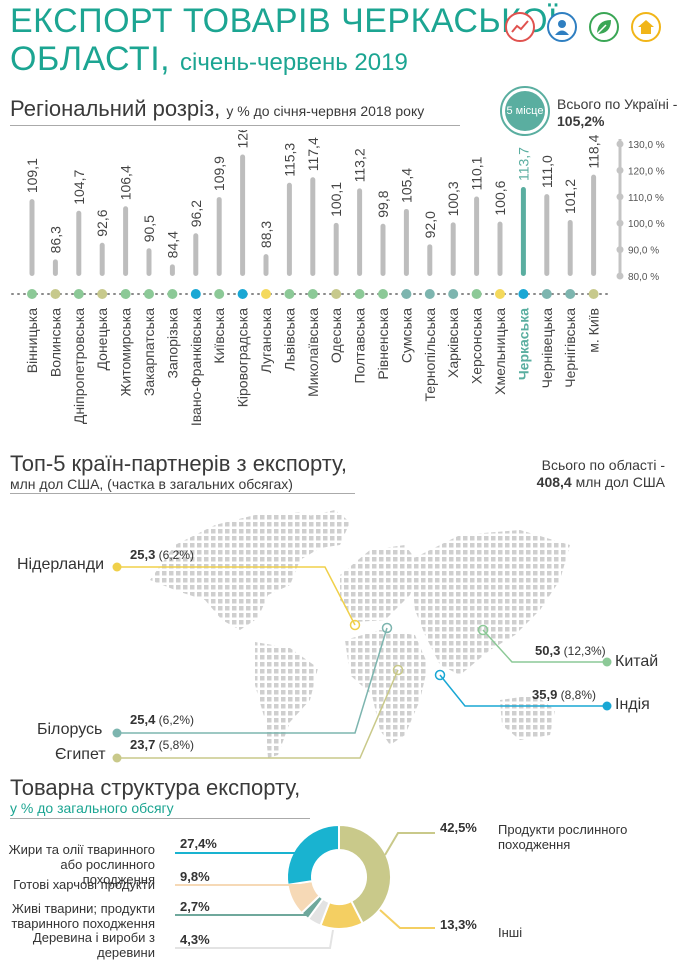 This screenshot has width=679, height=960. What do you see at coordinates (266, 340) in the screenshot?
I see `region-label: Луганська` at bounding box center [266, 340].